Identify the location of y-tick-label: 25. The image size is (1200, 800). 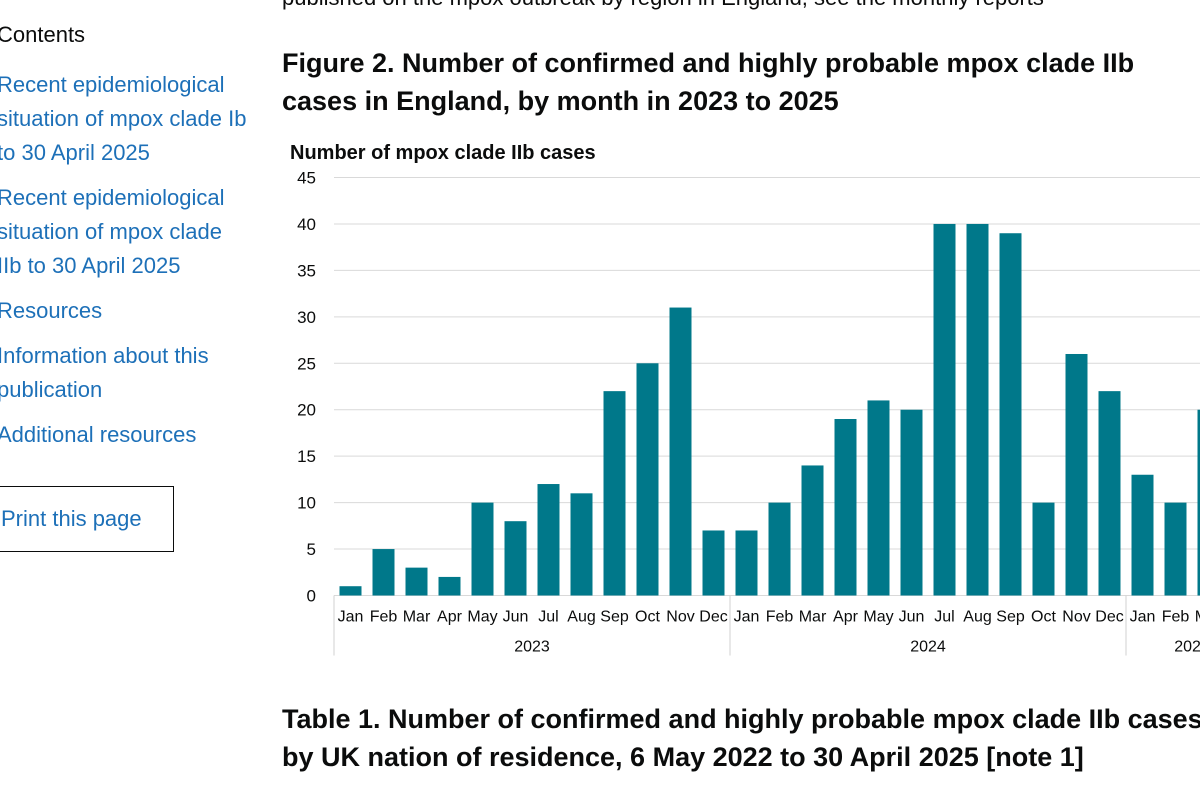
(306, 363).